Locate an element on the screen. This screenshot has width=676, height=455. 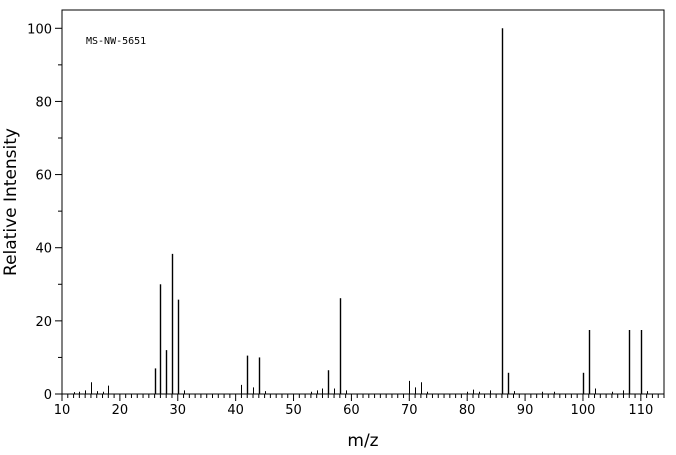
y-tick-label: 20 is located at coordinates (43, 322).